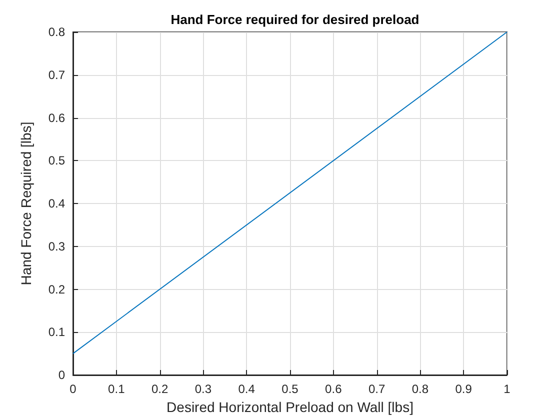 The height and width of the screenshot is (420, 560). What do you see at coordinates (377, 389) in the screenshot?
I see `x-tick-label: 0.7` at bounding box center [377, 389].